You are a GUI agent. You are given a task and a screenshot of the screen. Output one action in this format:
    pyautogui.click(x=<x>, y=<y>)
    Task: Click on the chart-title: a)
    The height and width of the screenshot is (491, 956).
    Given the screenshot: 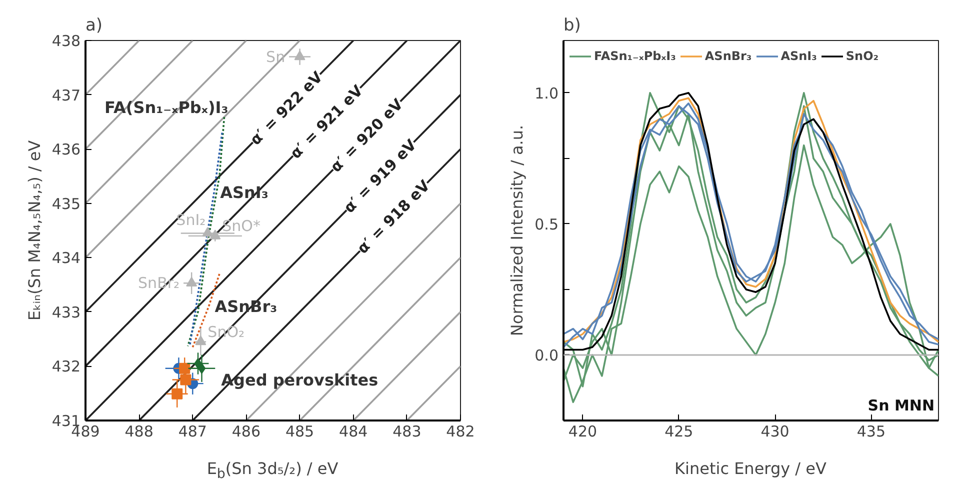 What is the action you would take?
    pyautogui.click(x=94, y=26)
    